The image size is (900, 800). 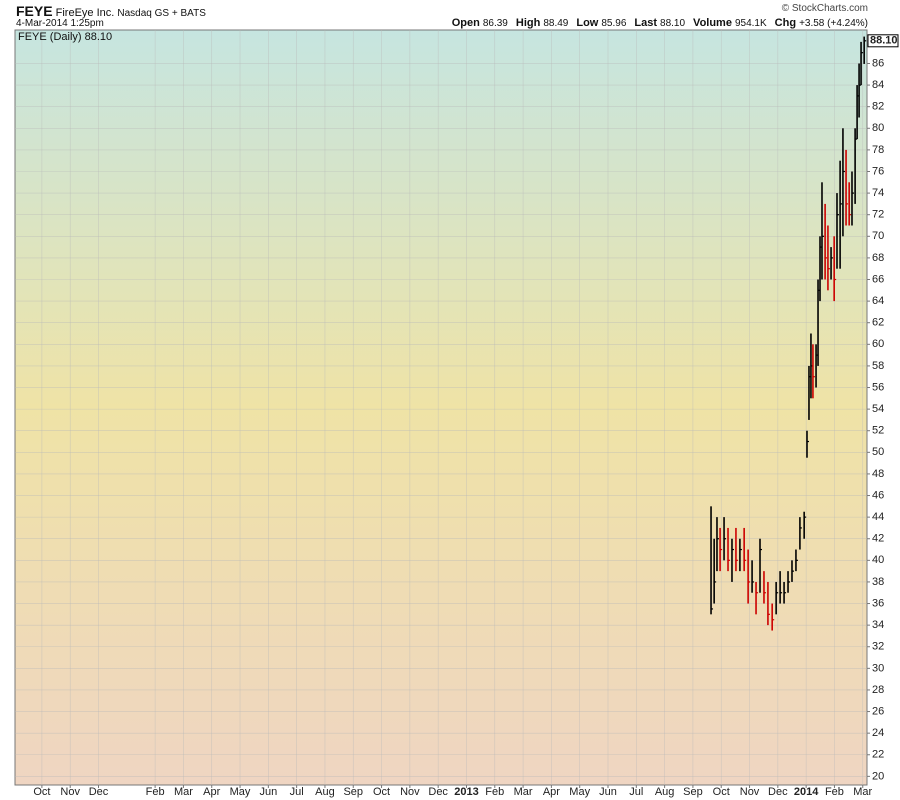 I want to click on legend: FEYE (Daily) 88.10, so click(x=65, y=37).